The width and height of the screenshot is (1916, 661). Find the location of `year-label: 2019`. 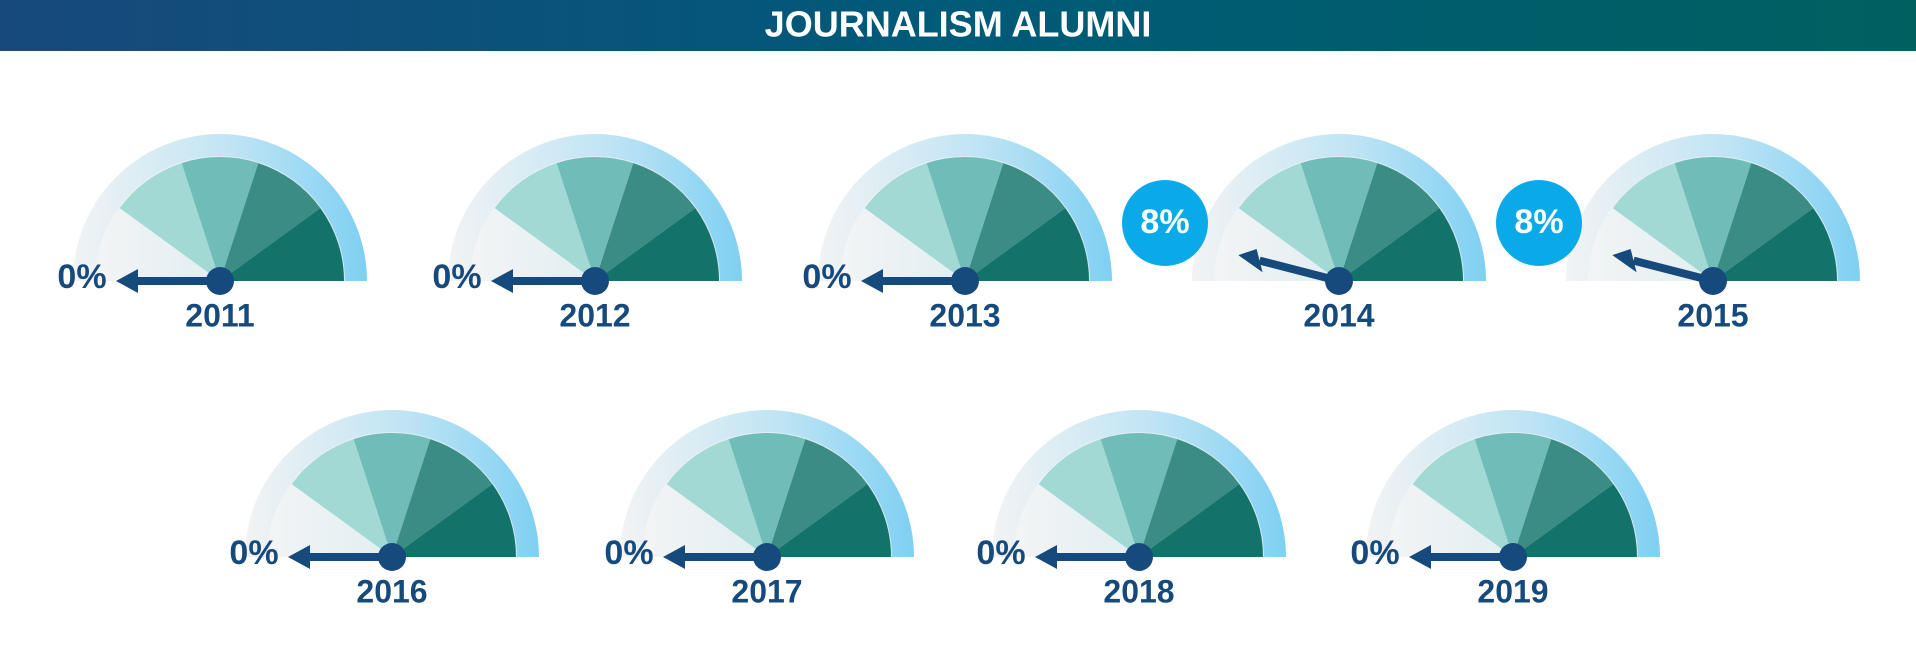

year-label: 2019 is located at coordinates (1512, 591).